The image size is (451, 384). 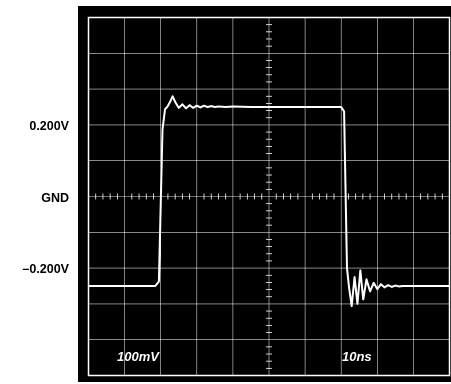 I want to click on y-tick-label-gnd: GND, so click(x=55, y=198).